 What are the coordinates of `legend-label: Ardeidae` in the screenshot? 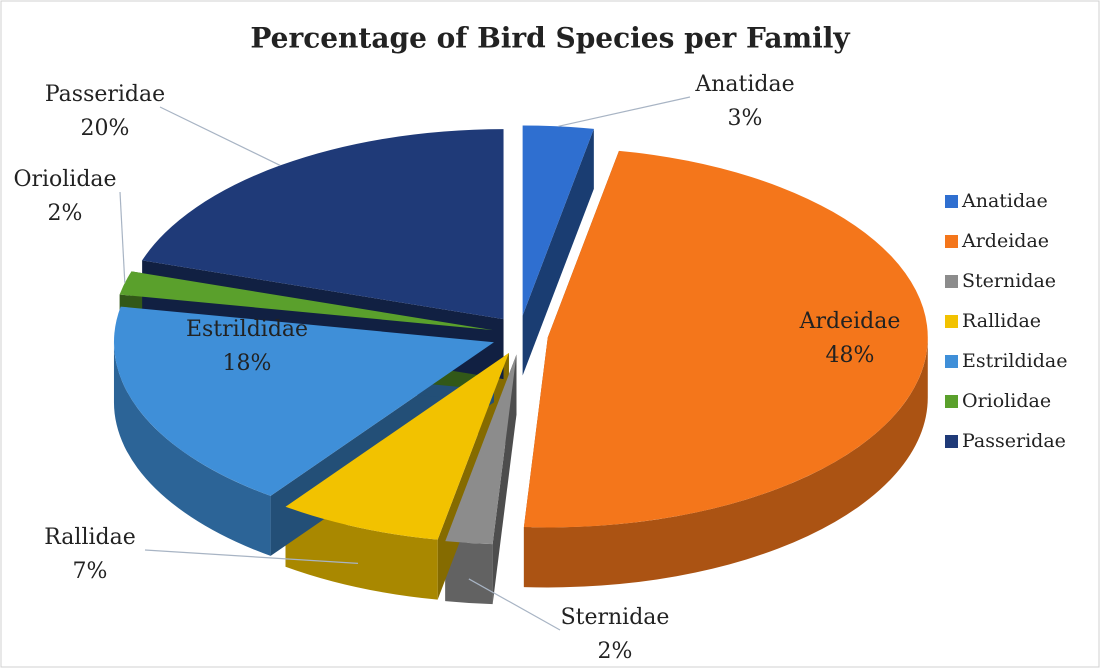 It's located at (1005, 241).